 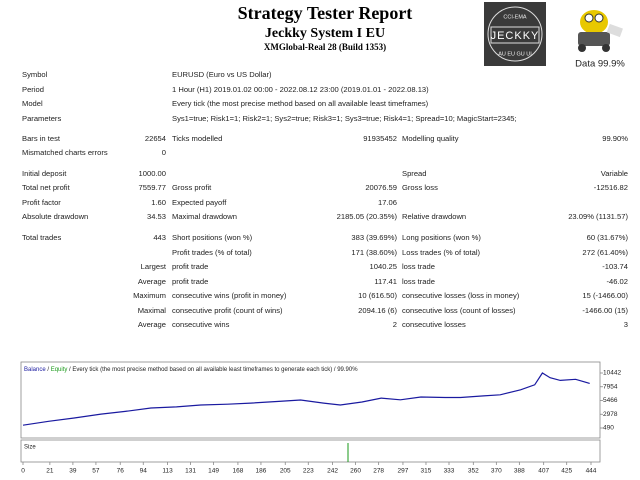 I want to click on cell-value3: -12516.82, so click(x=611, y=187).